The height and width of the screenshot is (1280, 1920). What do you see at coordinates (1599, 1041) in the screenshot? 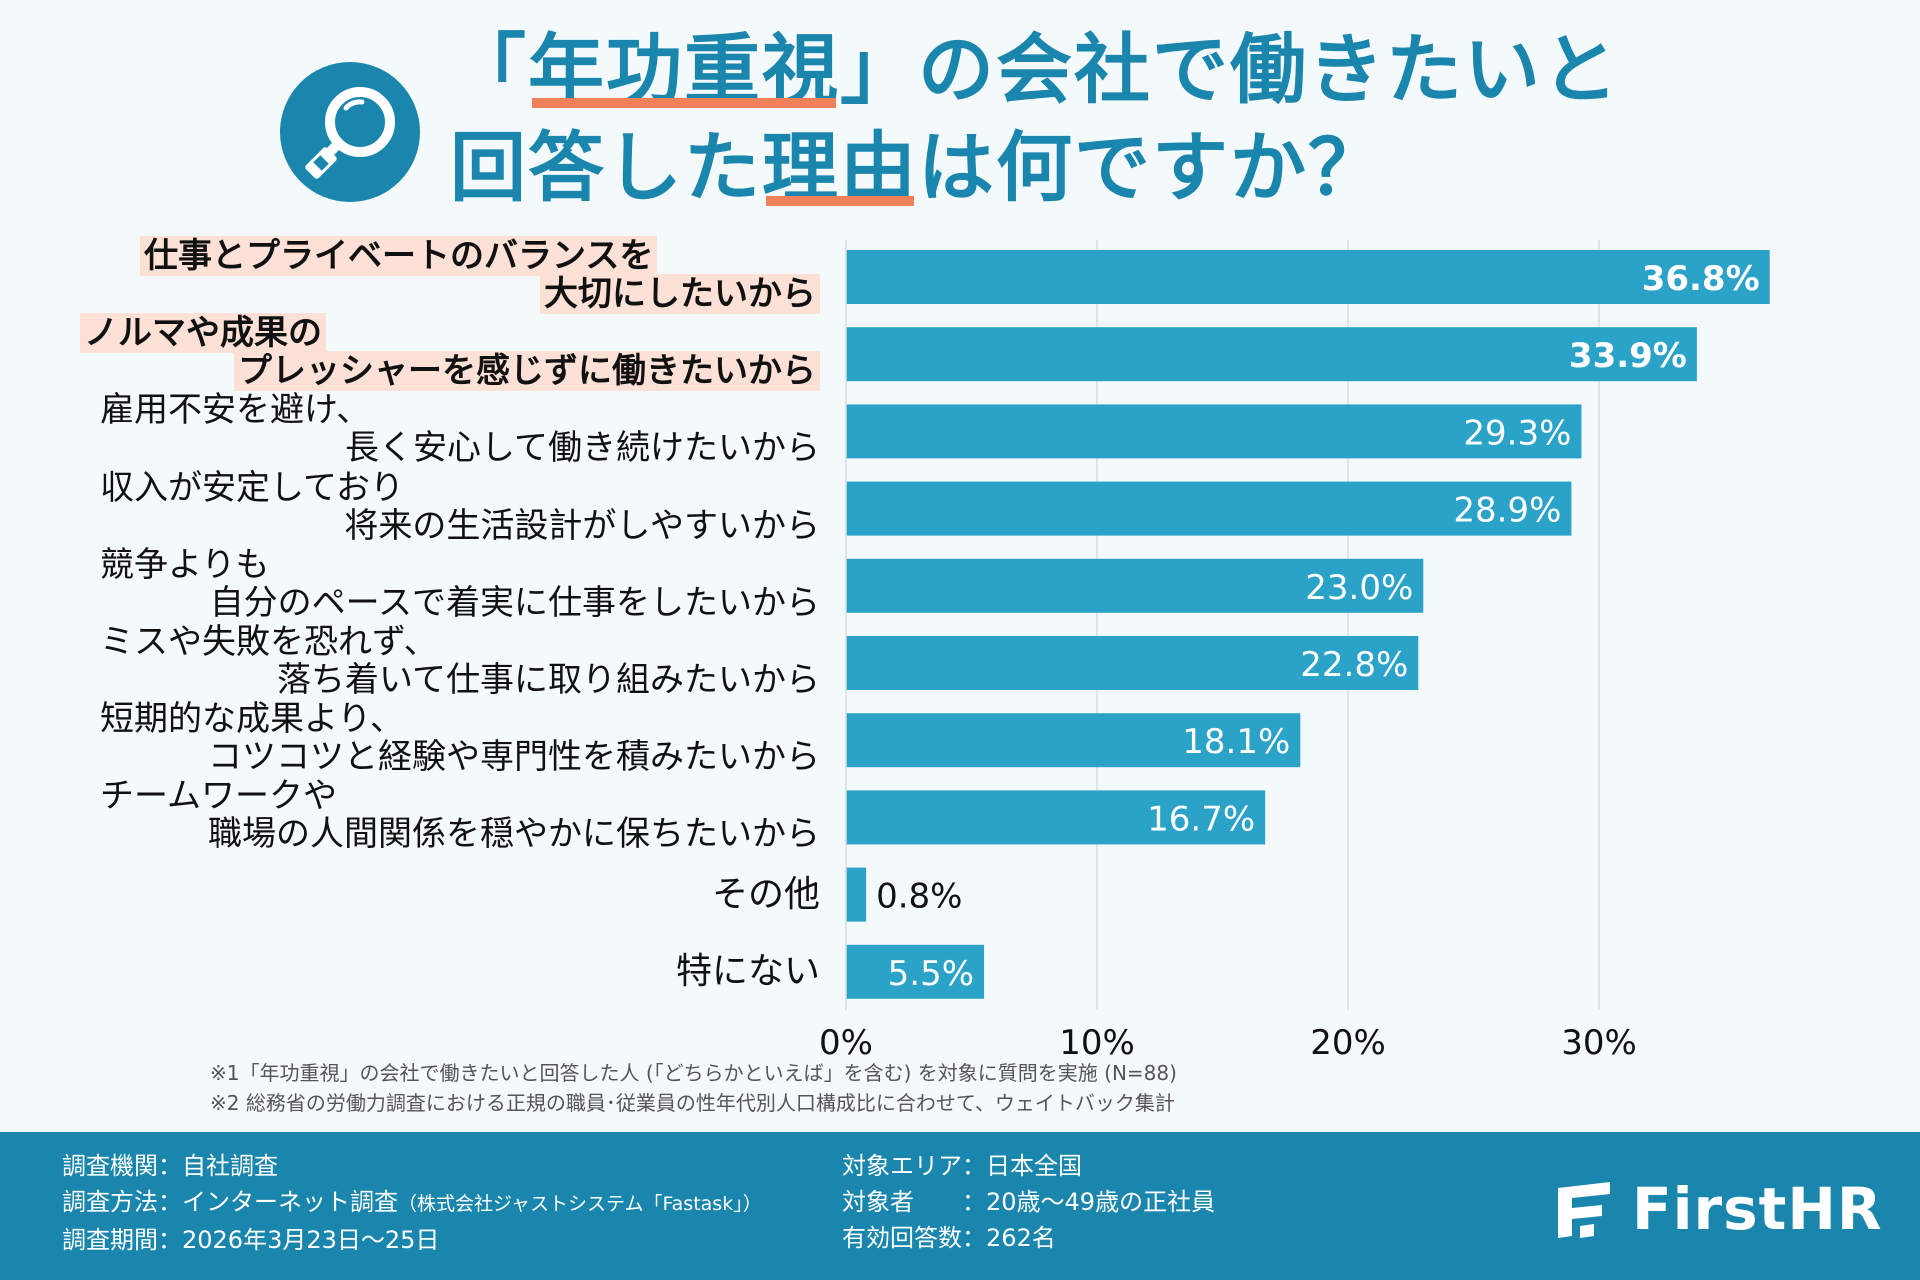
I see `x-tick-label: 30%` at bounding box center [1599, 1041].